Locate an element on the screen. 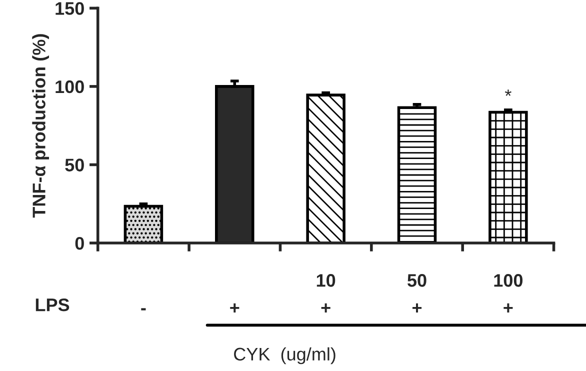  x-tick-label: 100 + is located at coordinates (508, 293).